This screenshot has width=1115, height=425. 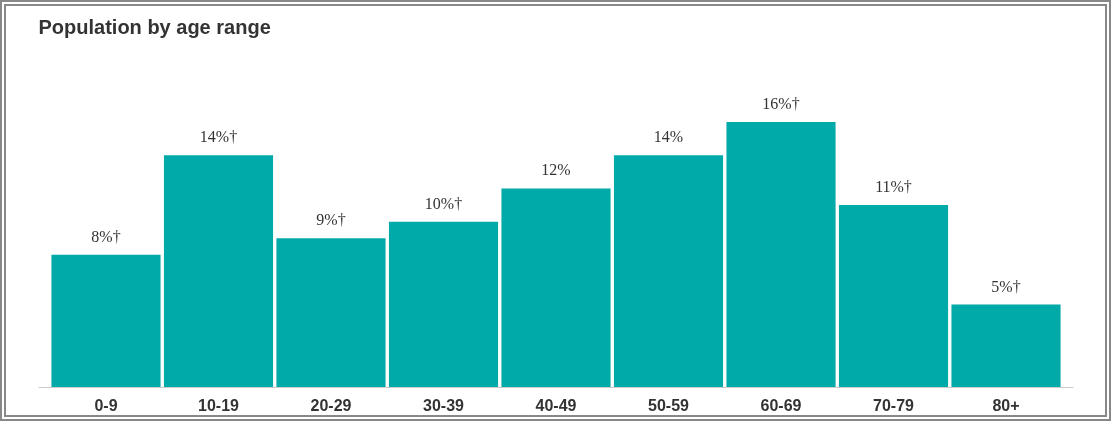 What do you see at coordinates (106, 405) in the screenshot?
I see `x-tick-label: 0-9` at bounding box center [106, 405].